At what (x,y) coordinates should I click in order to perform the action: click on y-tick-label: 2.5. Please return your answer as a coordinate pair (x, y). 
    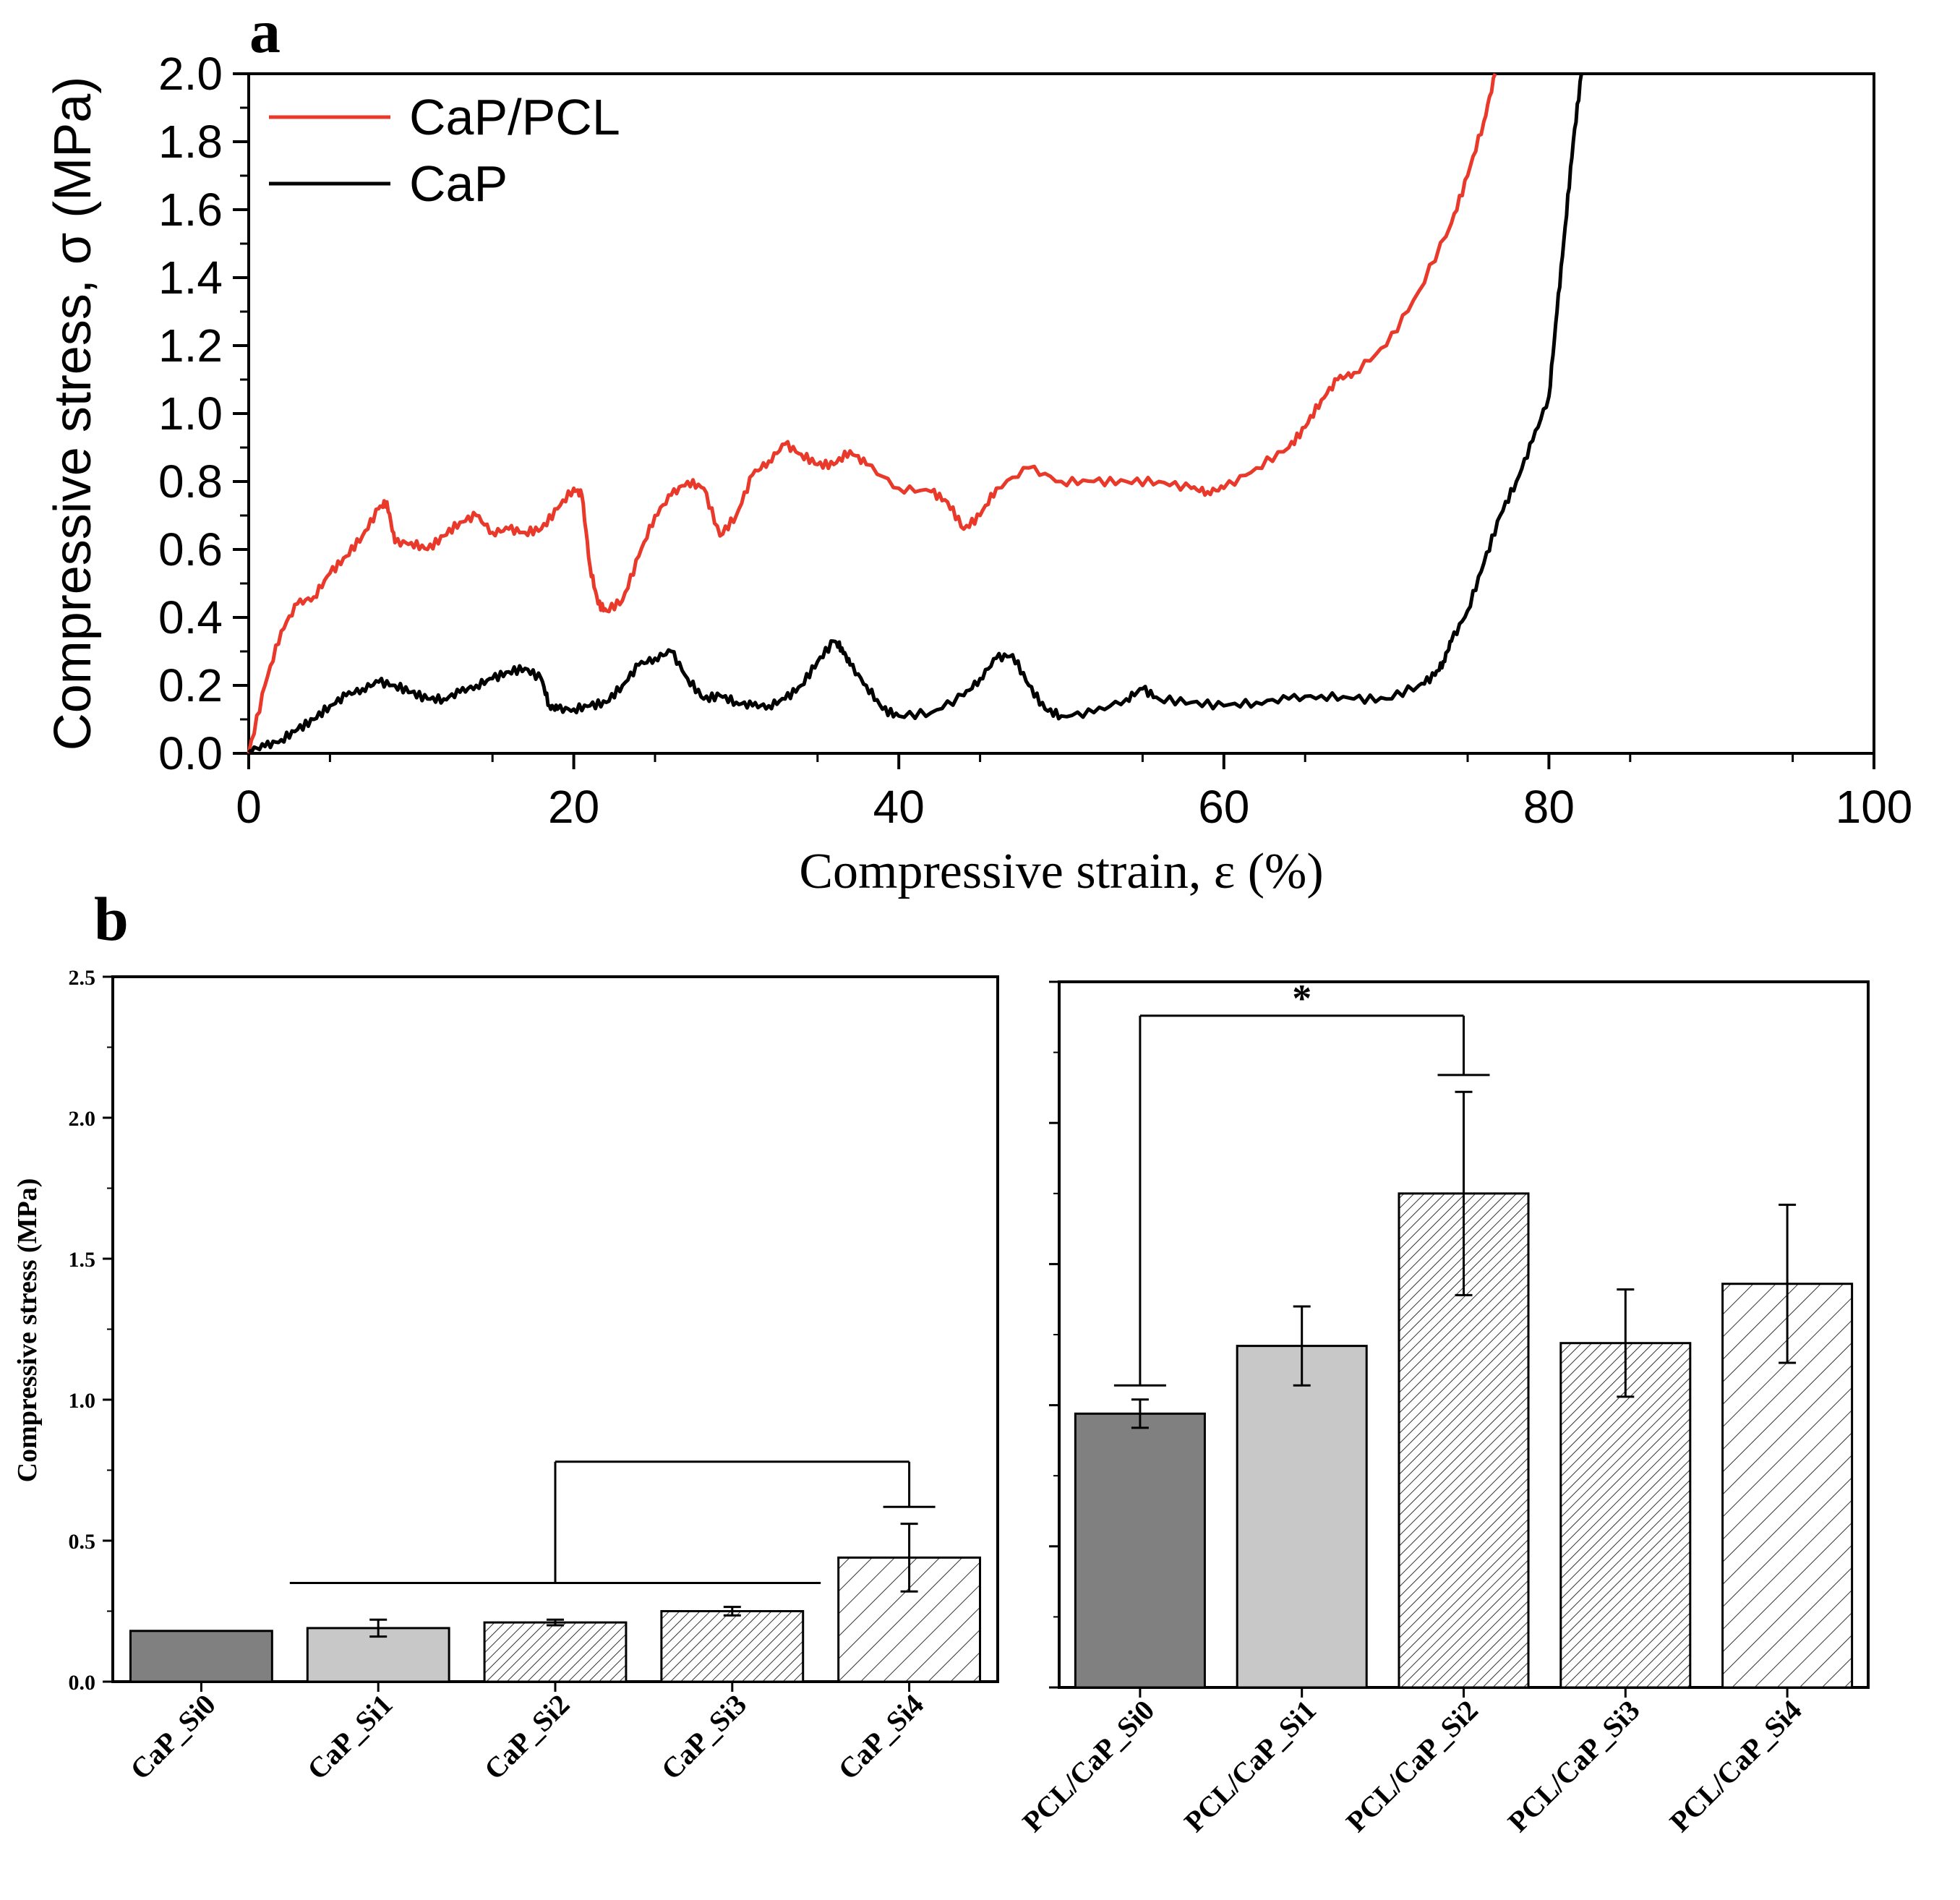
    Looking at the image, I should click on (82, 978).